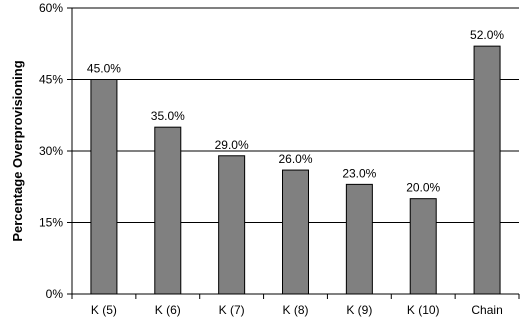 The height and width of the screenshot is (325, 529). Describe the element at coordinates (168, 116) in the screenshot. I see `data-label: 35.0%` at that location.